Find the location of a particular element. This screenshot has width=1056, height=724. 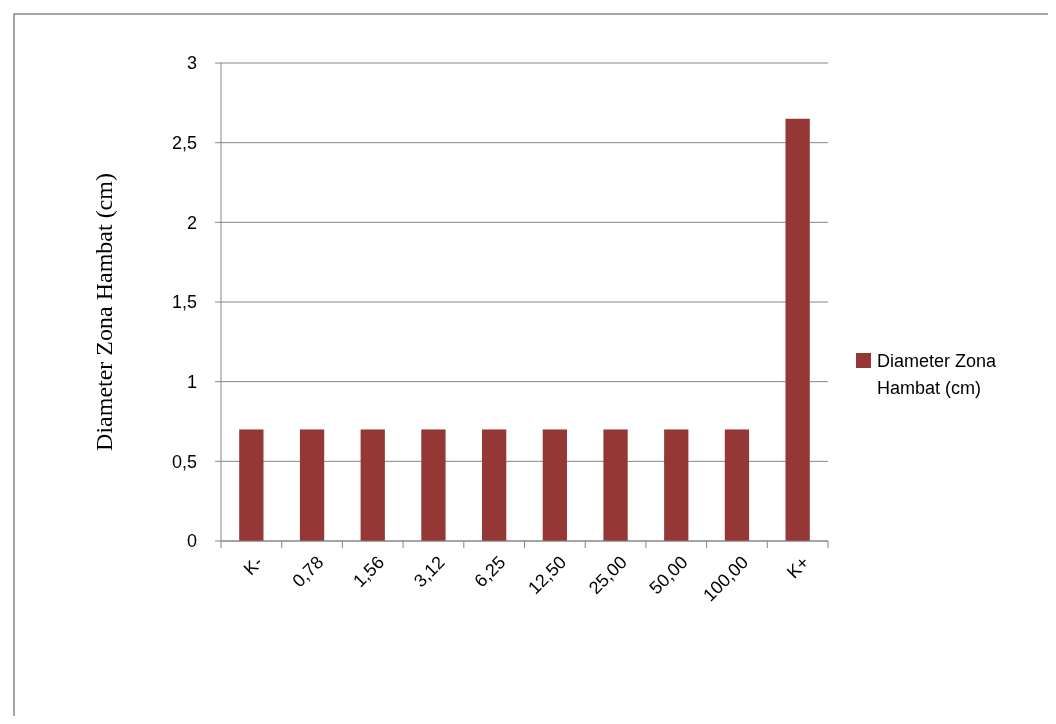

x-tick-label: K- is located at coordinates (253, 566).